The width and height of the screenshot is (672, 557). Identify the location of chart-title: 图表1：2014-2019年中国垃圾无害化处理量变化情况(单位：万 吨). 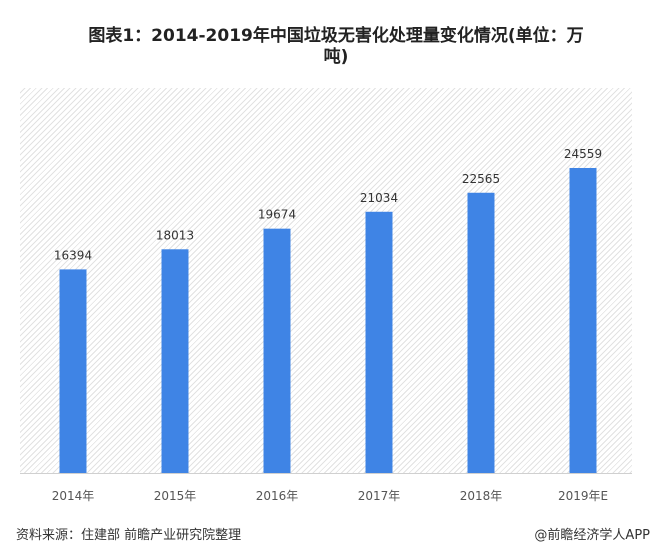
(336, 47).